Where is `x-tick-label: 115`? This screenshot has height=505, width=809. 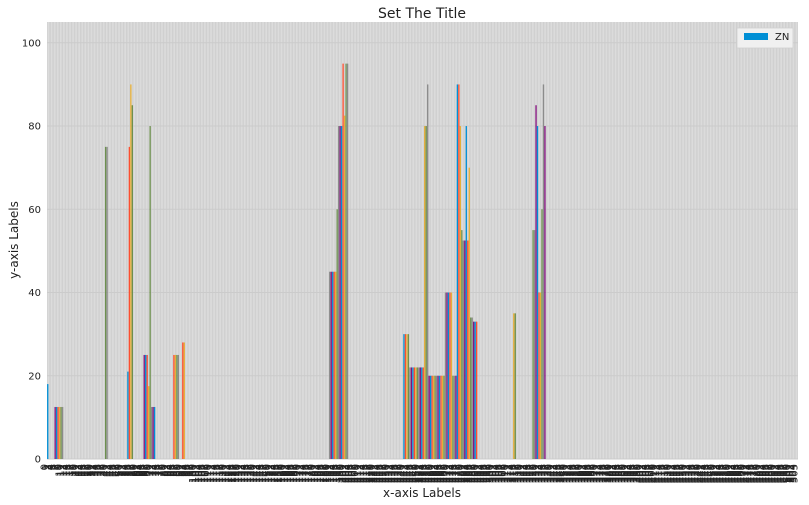
x-tick-label: 115 is located at coordinates (215, 473).